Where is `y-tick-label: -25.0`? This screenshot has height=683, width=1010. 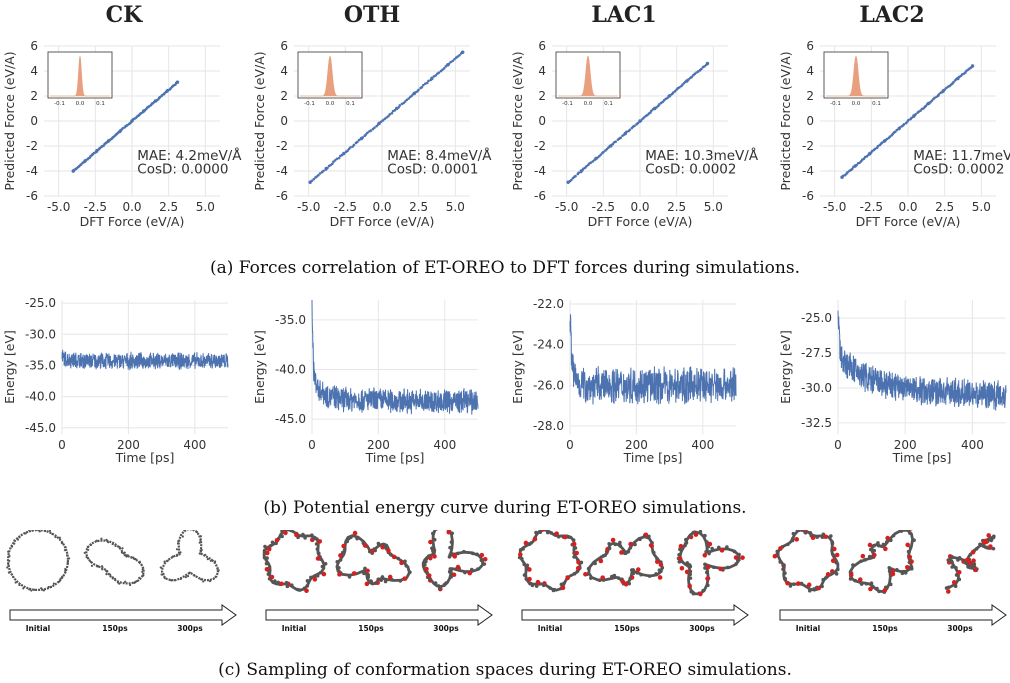 y-tick-label: -25.0 is located at coordinates (816, 318).